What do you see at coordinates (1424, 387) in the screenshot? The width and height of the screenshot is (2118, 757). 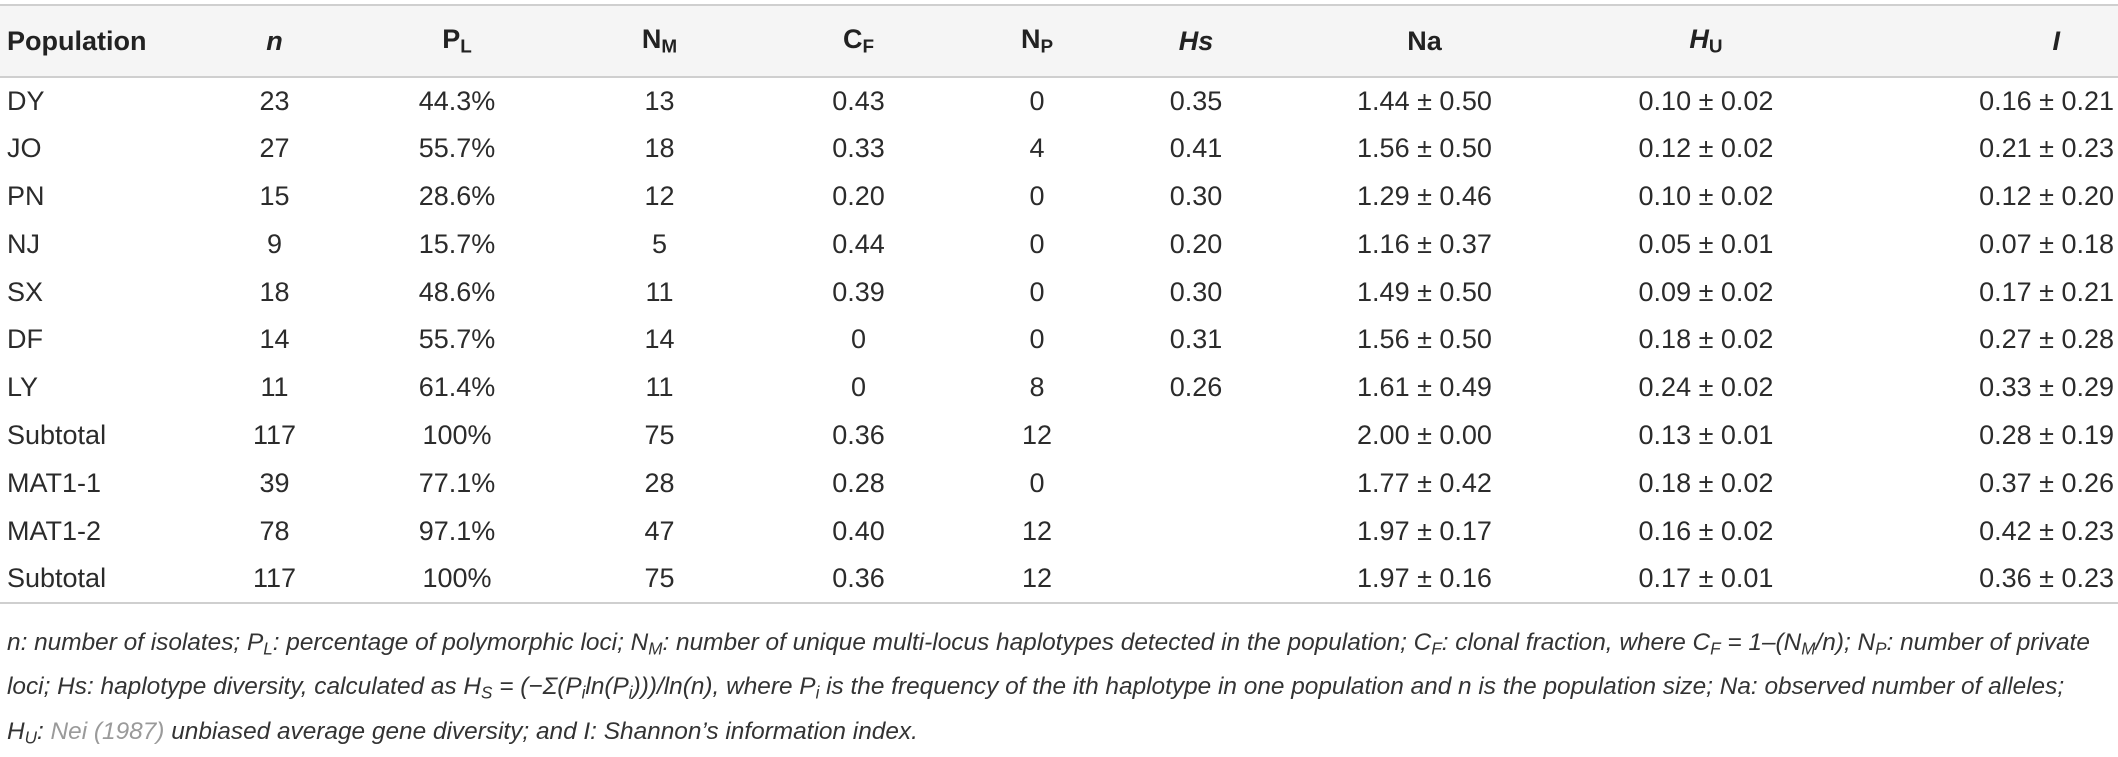 I see `table-cell: 1.61 ± 0.49` at bounding box center [1424, 387].